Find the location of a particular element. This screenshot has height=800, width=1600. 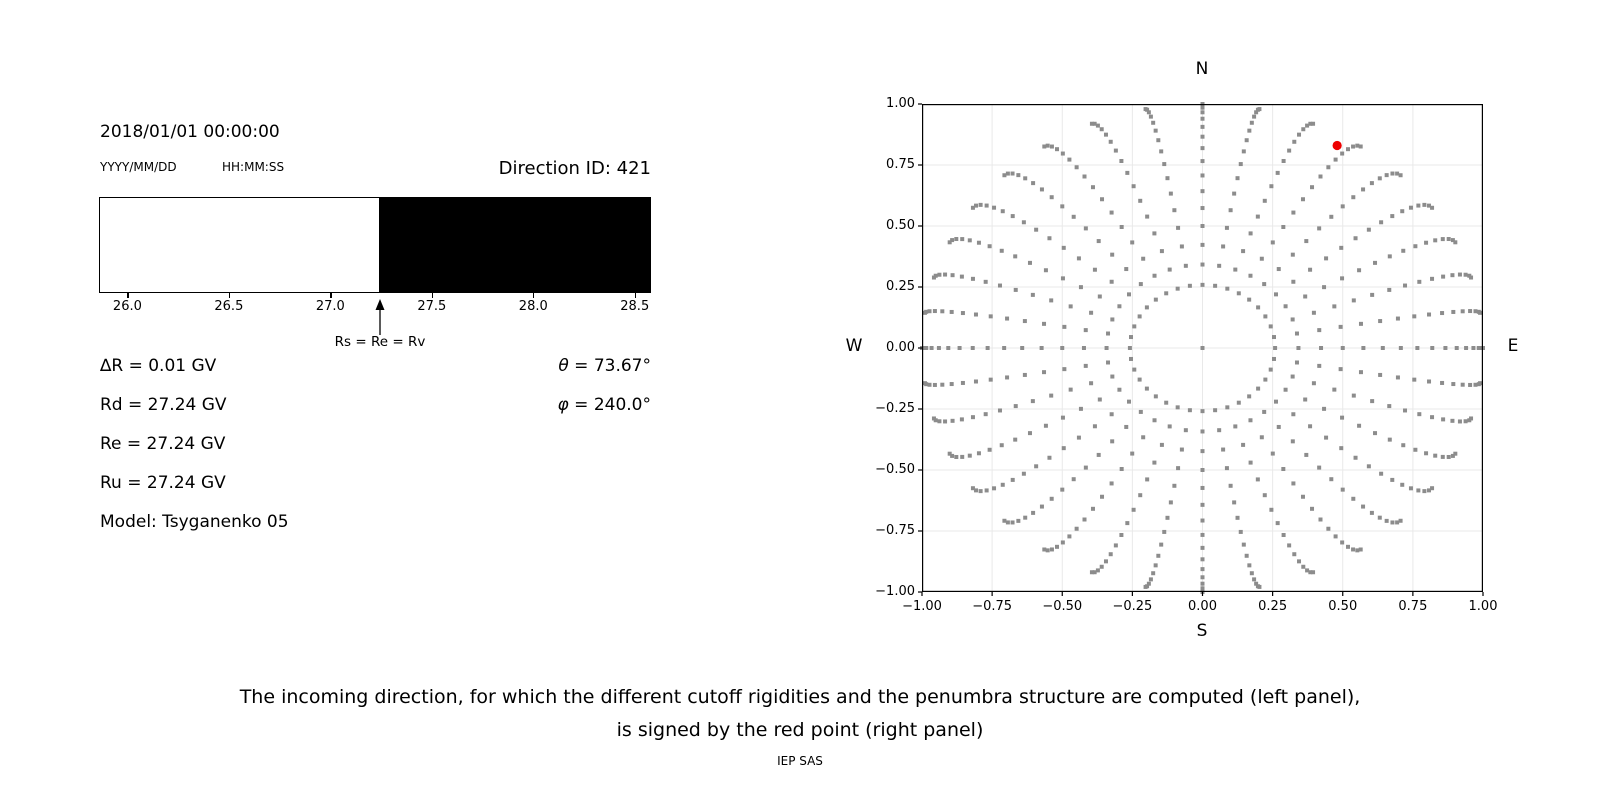

compass-label-east: E is located at coordinates (1513, 346).